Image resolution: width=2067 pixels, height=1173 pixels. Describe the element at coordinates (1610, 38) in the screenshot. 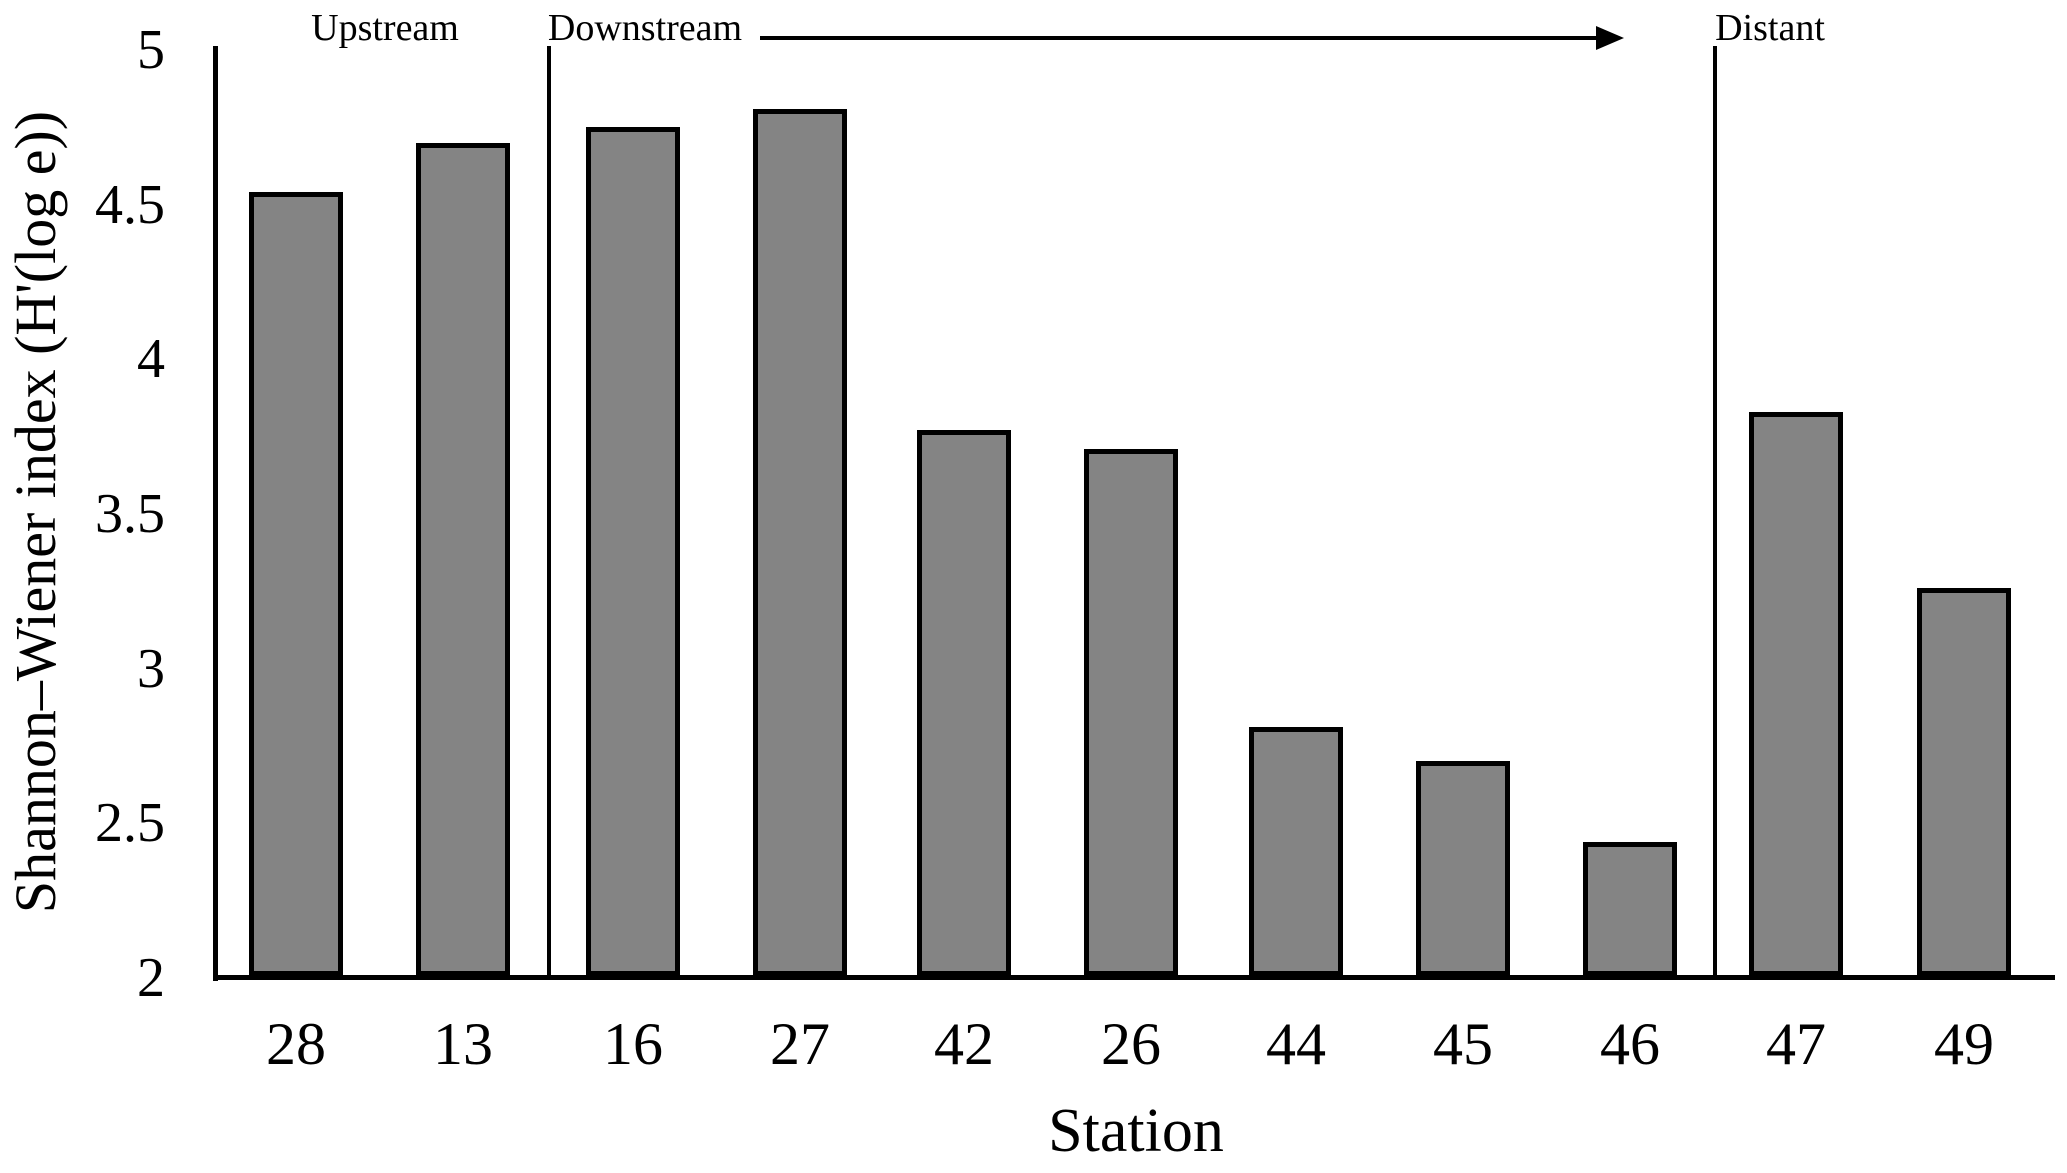

I see `downstream-arrow-head` at that location.